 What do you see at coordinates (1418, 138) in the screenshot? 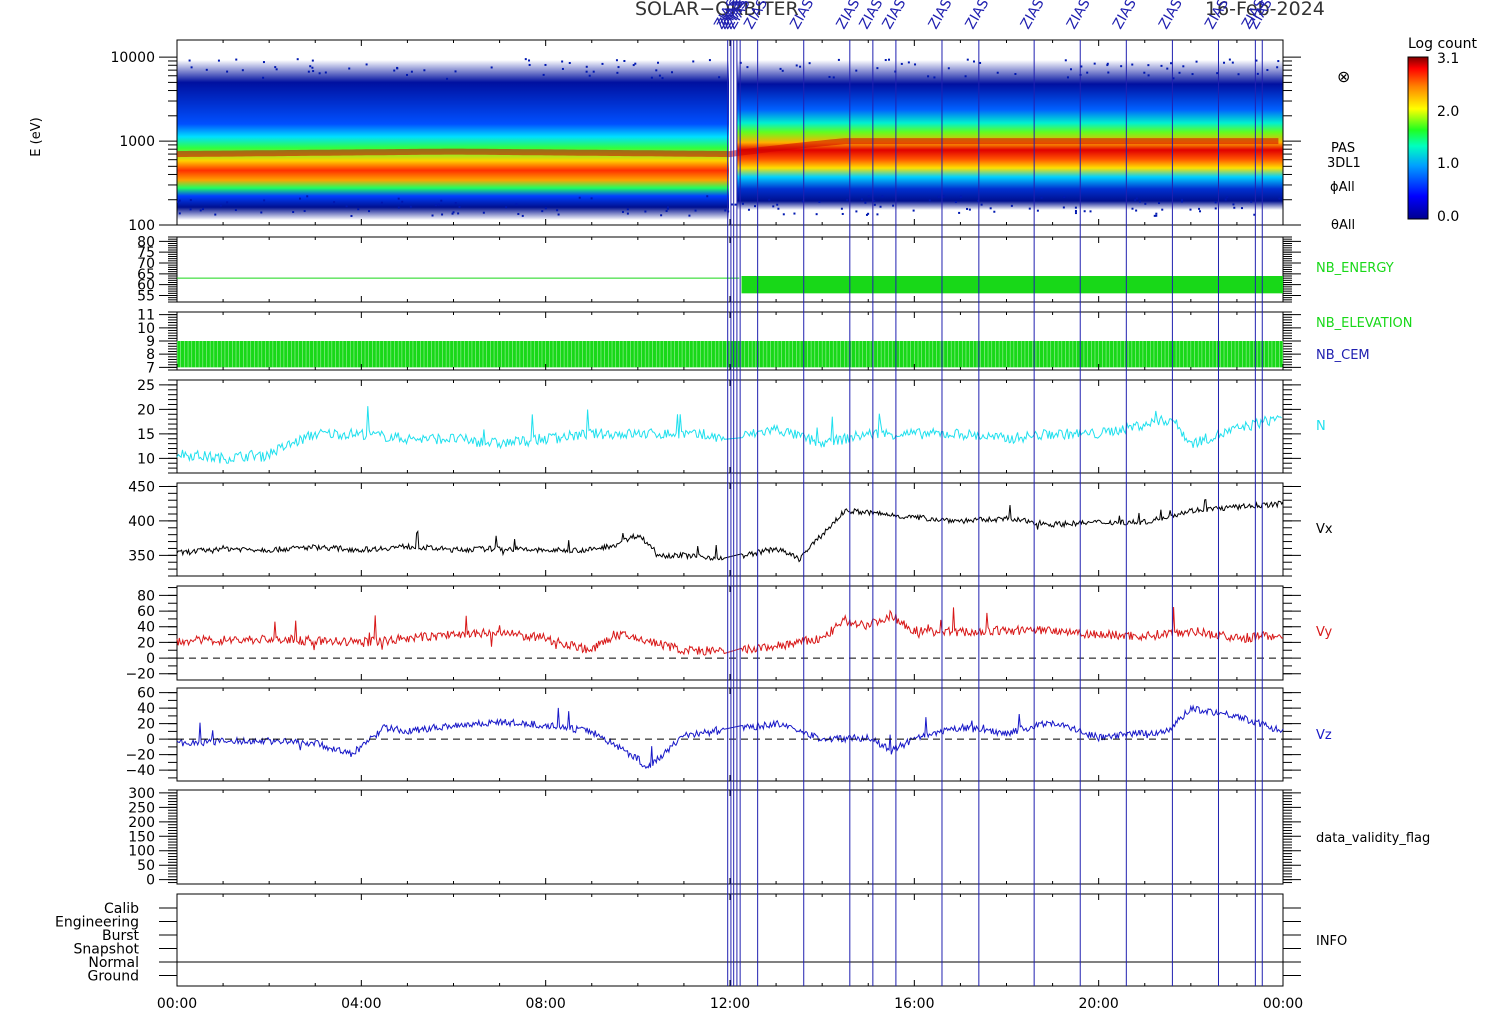
I see `colorbar-gradient` at bounding box center [1418, 138].